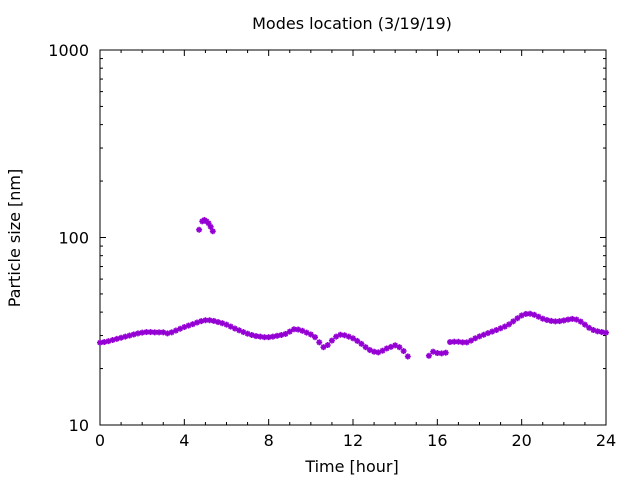 This screenshot has width=640, height=480. I want to click on x-tick-label: 4, so click(184, 440).